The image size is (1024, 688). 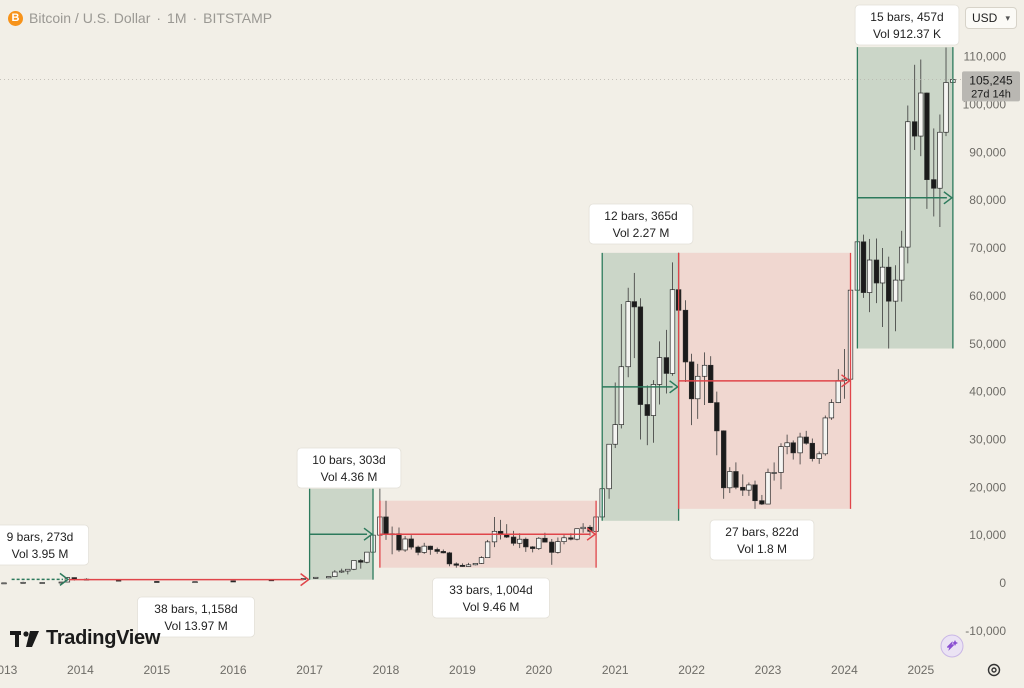 What do you see at coordinates (991, 18) in the screenshot?
I see `currency-select: USD ▾` at bounding box center [991, 18].